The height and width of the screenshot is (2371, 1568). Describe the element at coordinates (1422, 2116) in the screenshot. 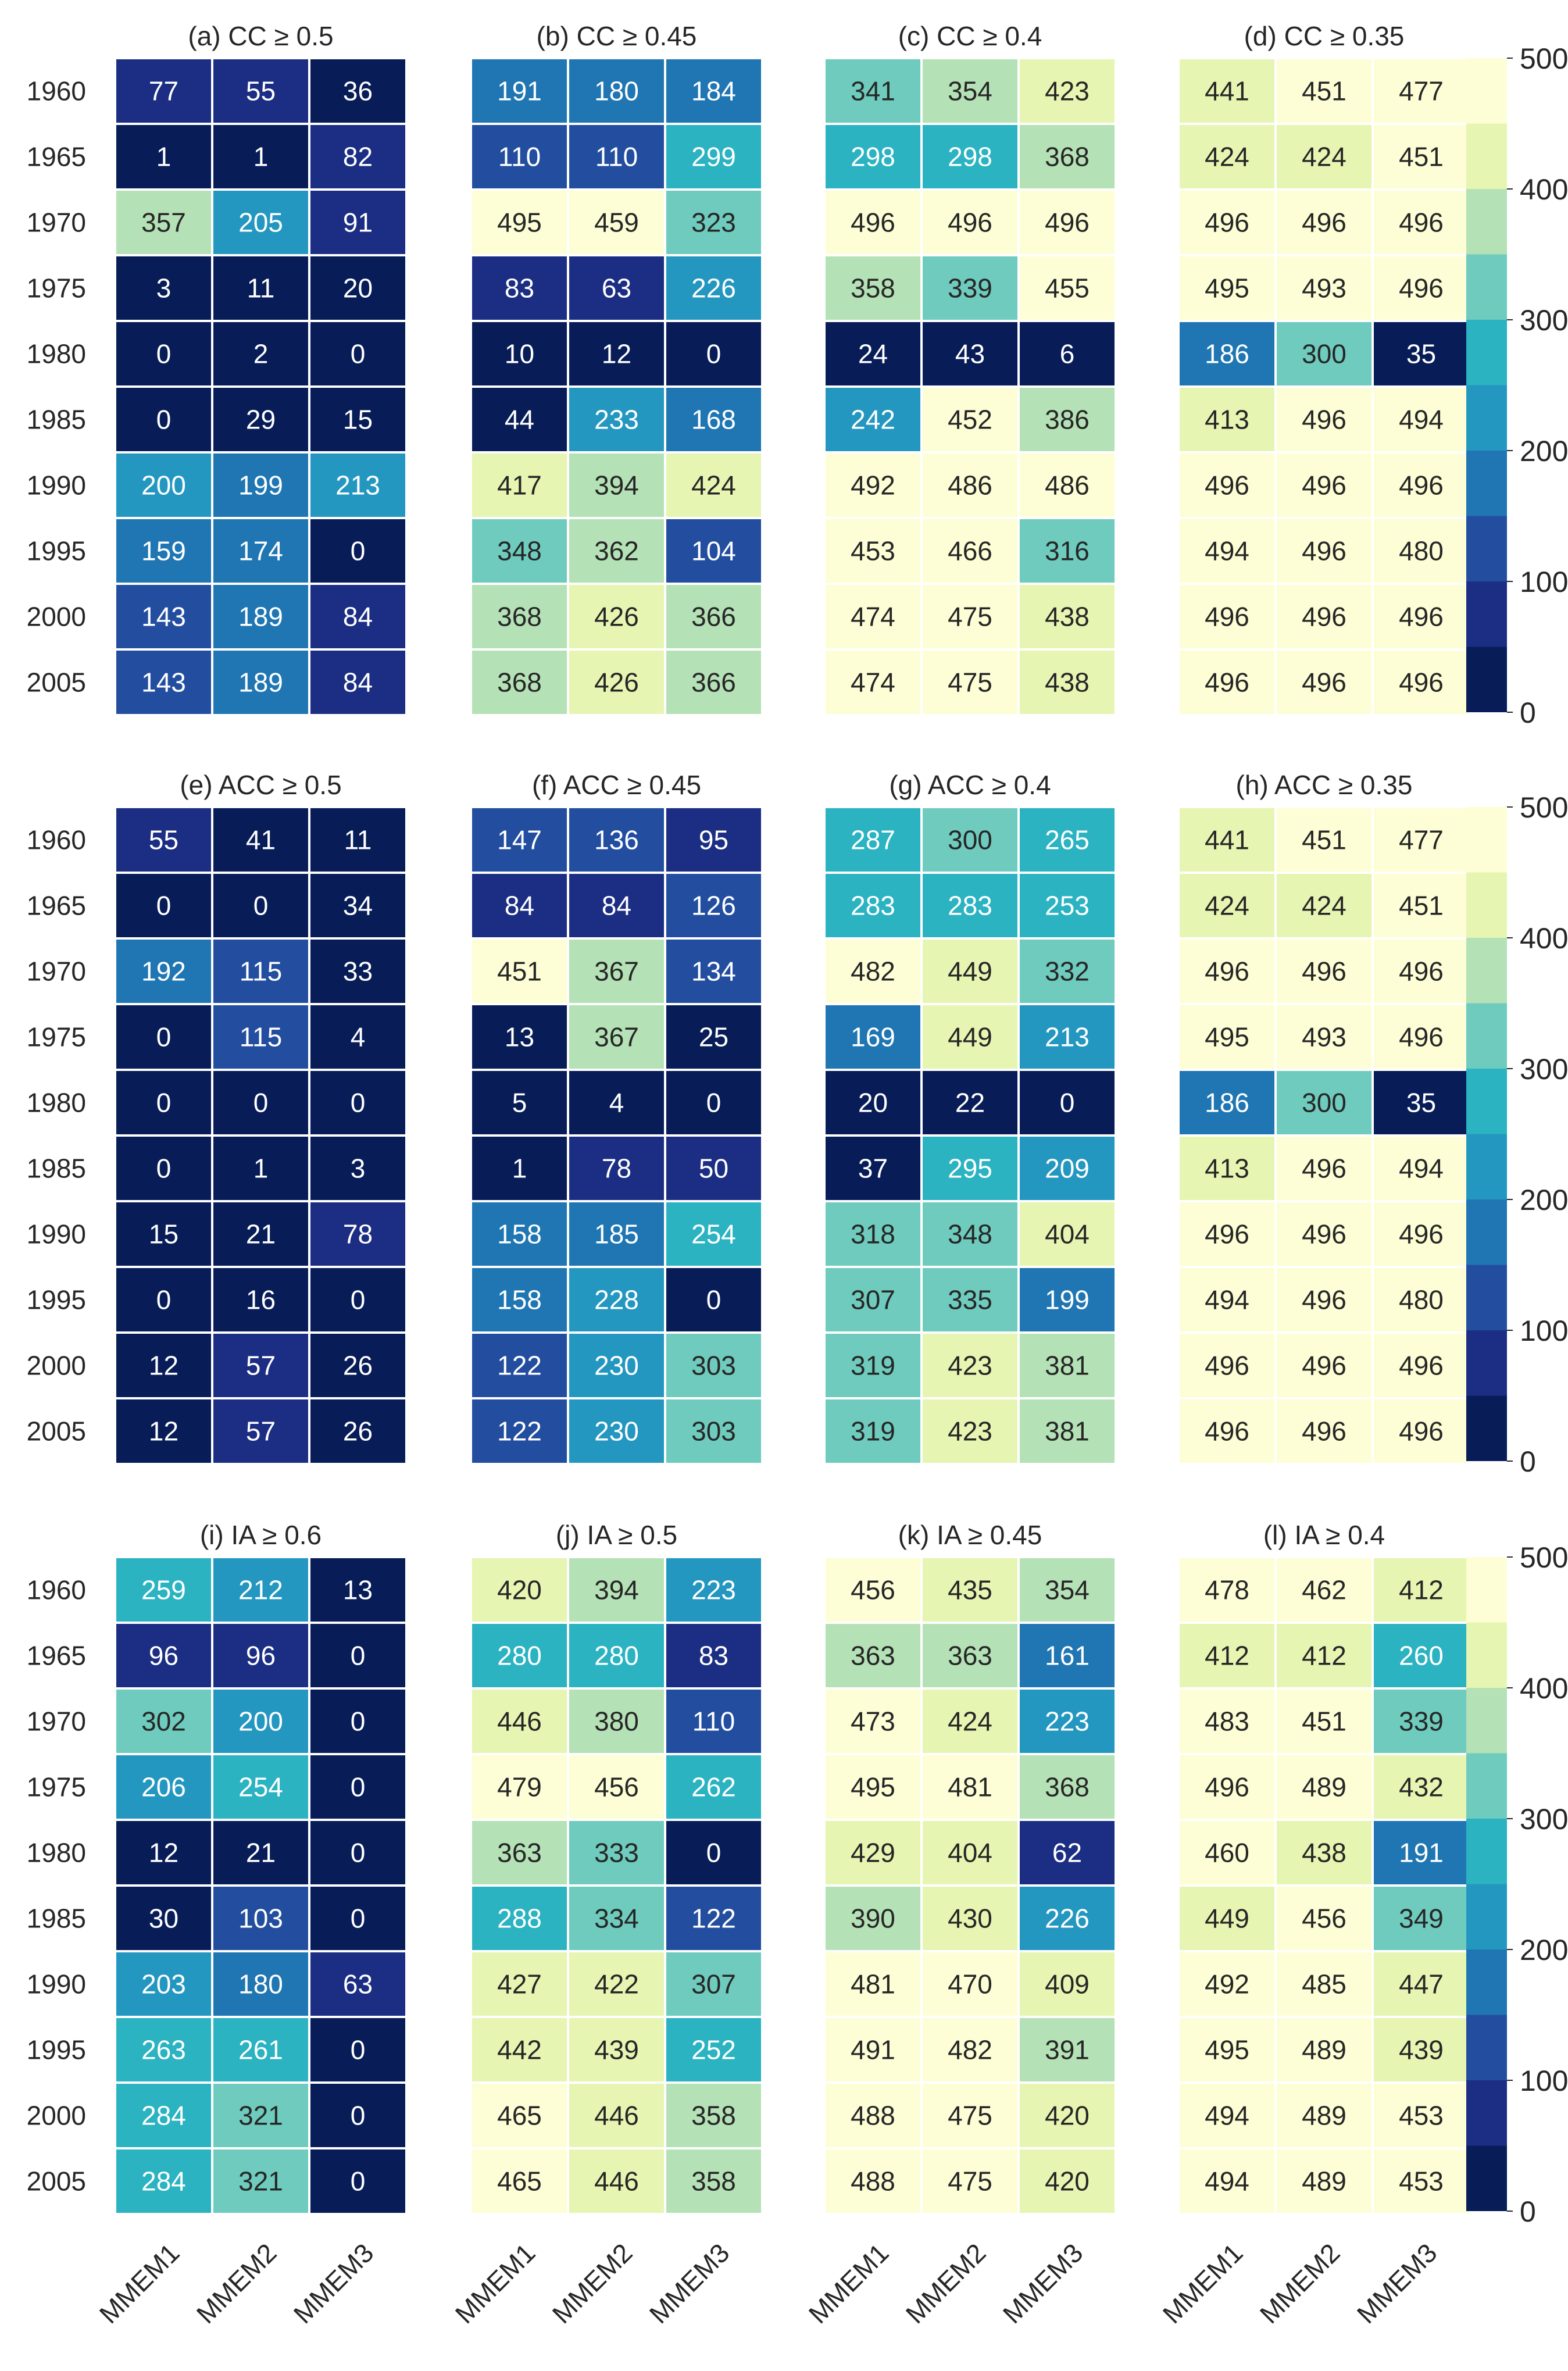

I see `cell-value-label: 453` at that location.